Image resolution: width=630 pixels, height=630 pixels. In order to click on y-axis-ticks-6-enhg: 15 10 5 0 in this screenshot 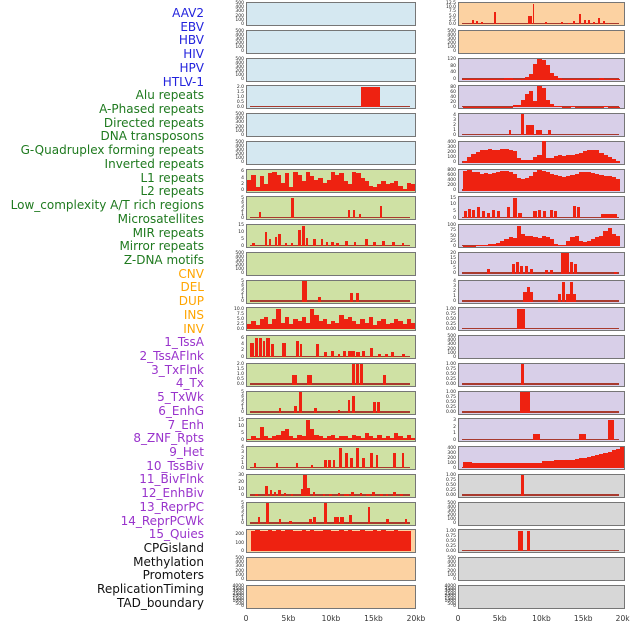, I will do `click(446, 208)`.